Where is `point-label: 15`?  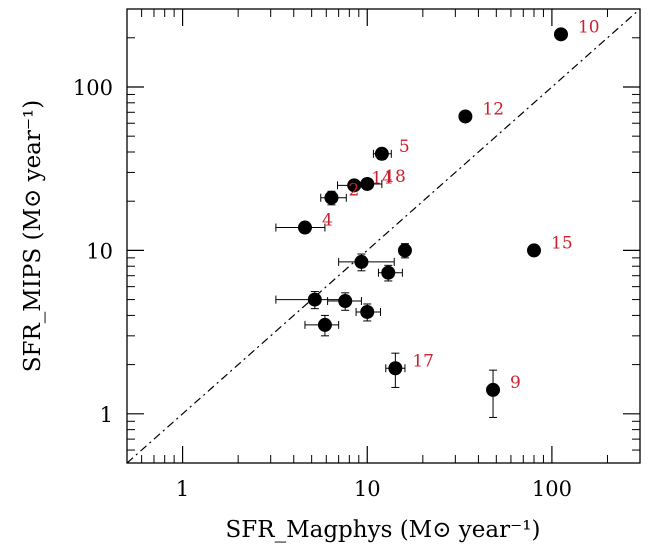
point-label: 15 is located at coordinates (562, 243).